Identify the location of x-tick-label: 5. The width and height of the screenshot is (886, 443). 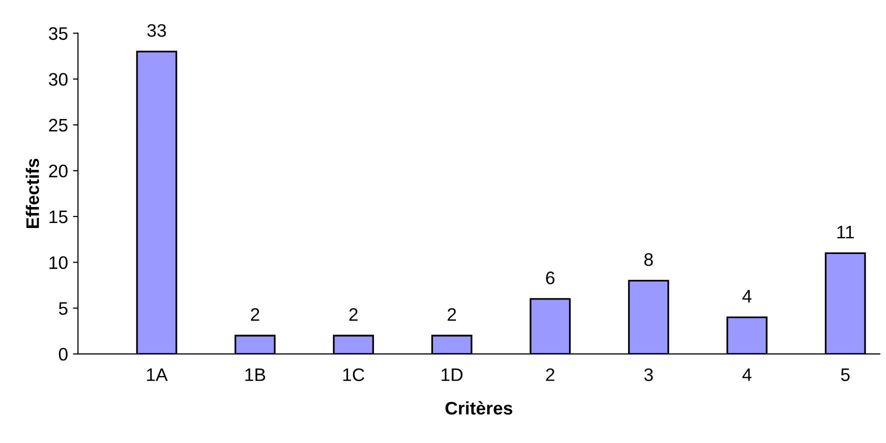
(845, 375).